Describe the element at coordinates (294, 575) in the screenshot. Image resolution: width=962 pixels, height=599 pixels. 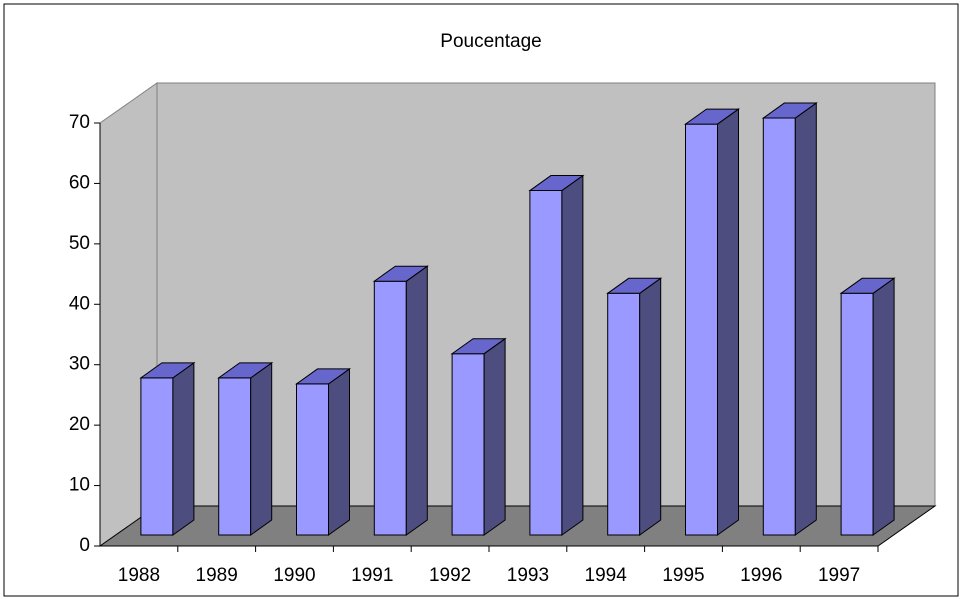
I see `x-tick-label: 1990` at that location.